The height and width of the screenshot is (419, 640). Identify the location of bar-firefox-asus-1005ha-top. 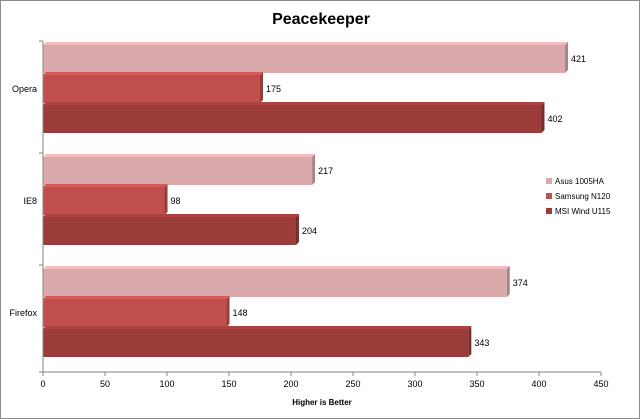
(276, 267).